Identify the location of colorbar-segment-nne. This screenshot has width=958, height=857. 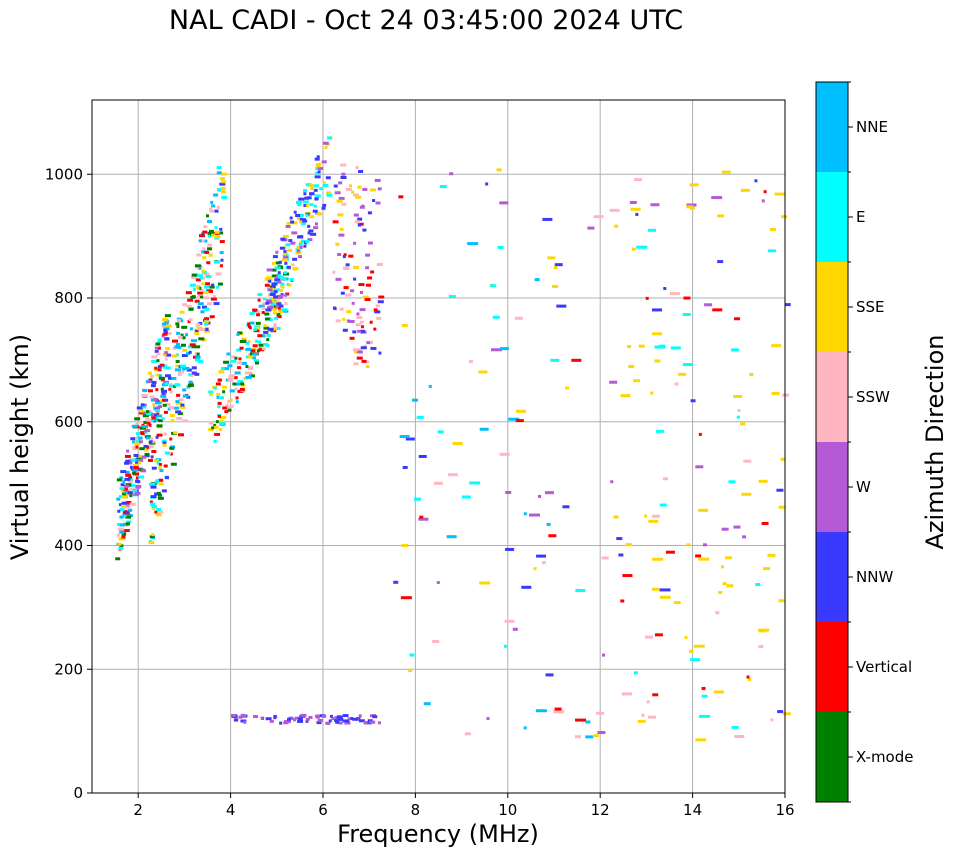
(832, 127).